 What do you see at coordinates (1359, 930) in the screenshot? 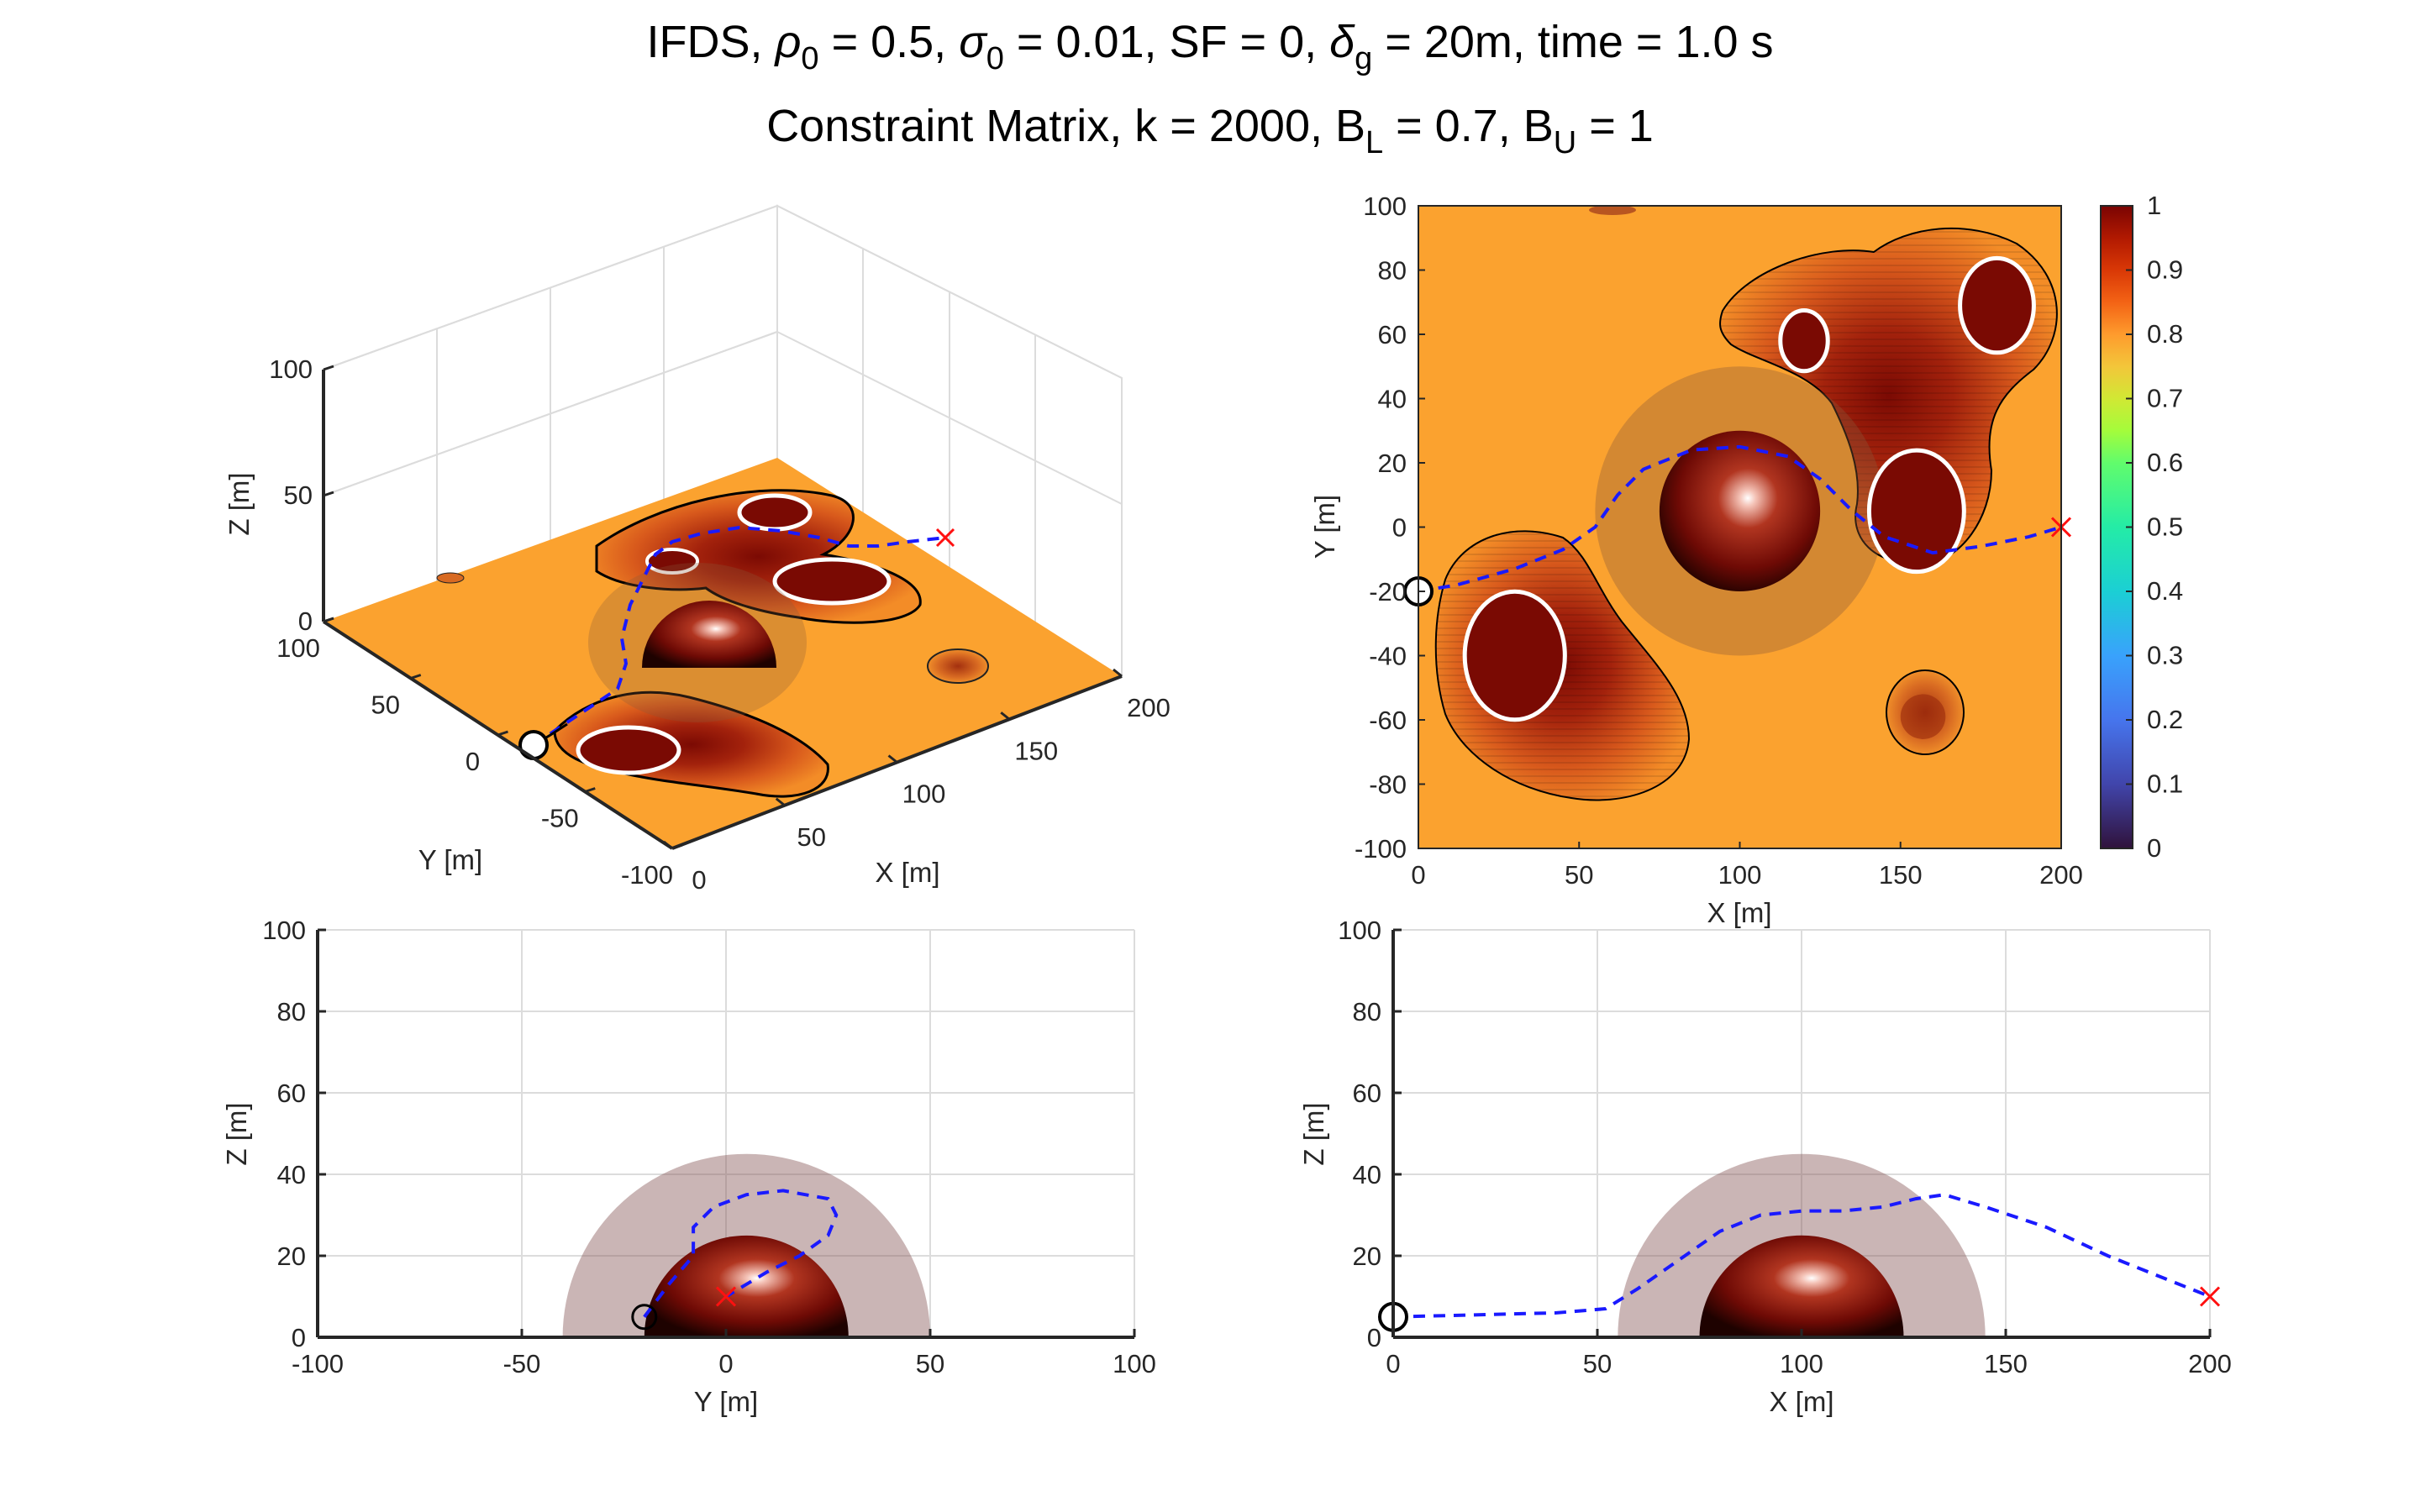
I see `xz-ytick-label: 100` at bounding box center [1359, 930].